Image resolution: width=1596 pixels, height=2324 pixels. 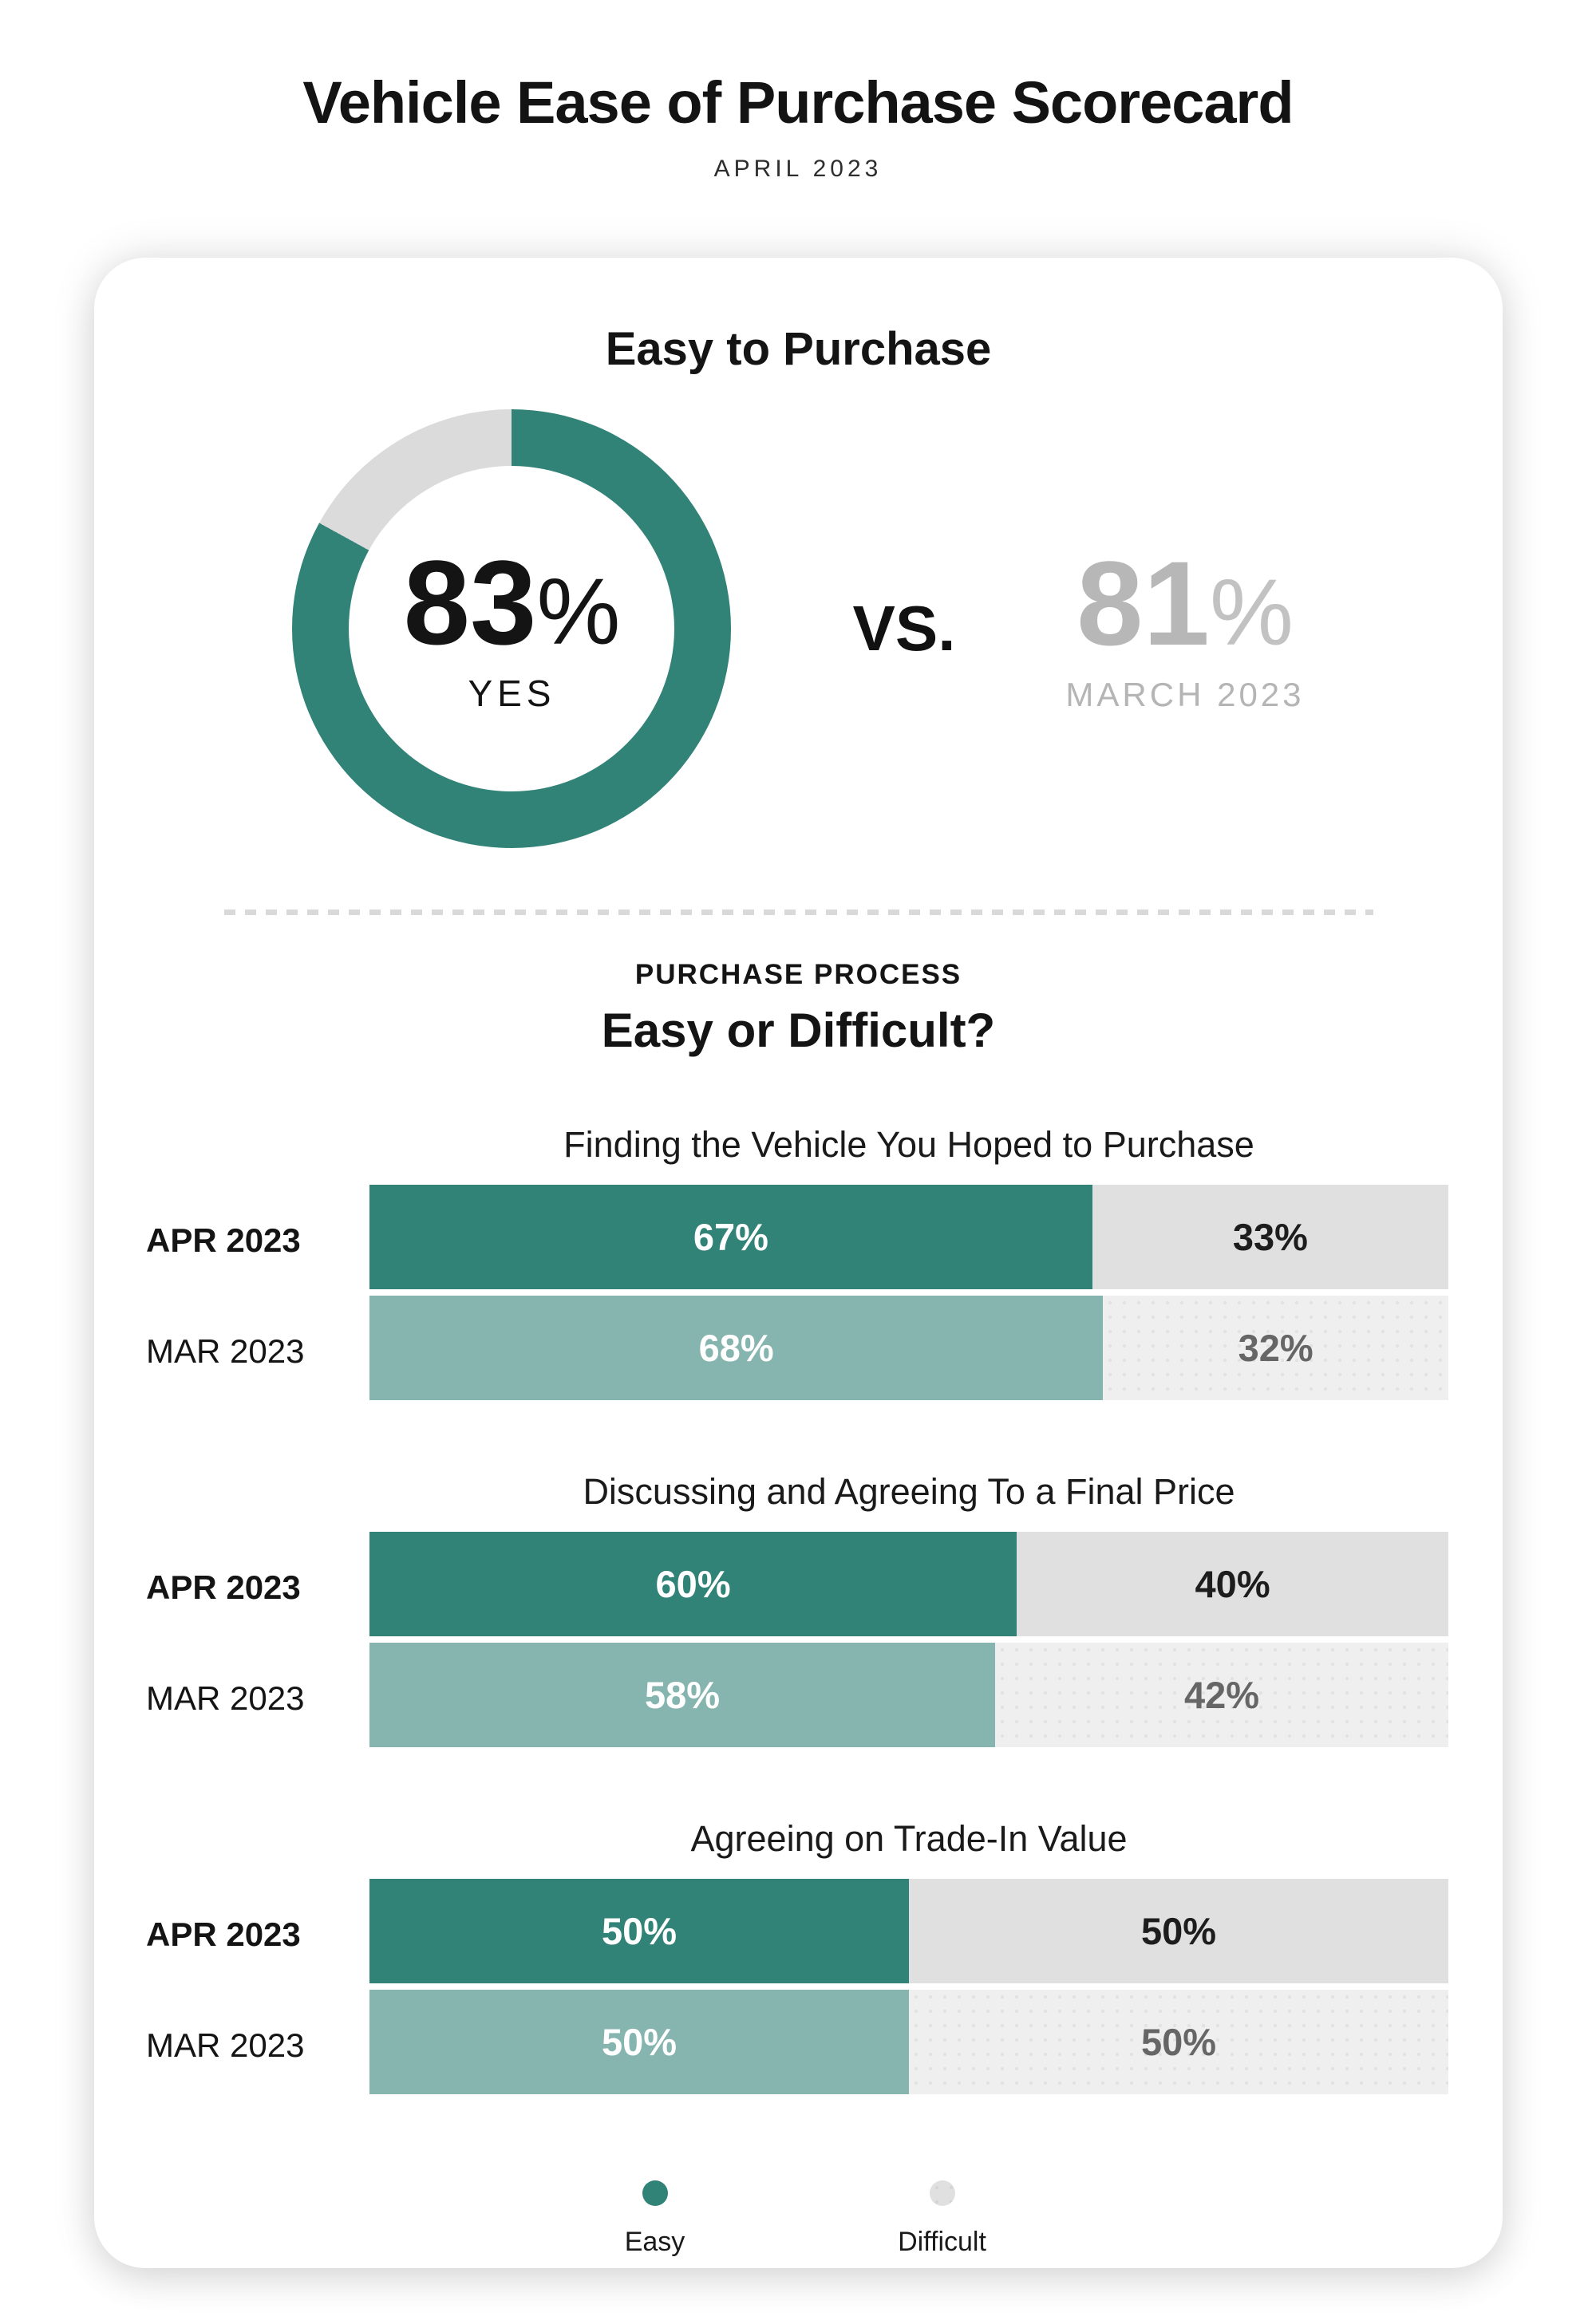 I want to click on donut-chart: 83% YES, so click(x=512, y=628).